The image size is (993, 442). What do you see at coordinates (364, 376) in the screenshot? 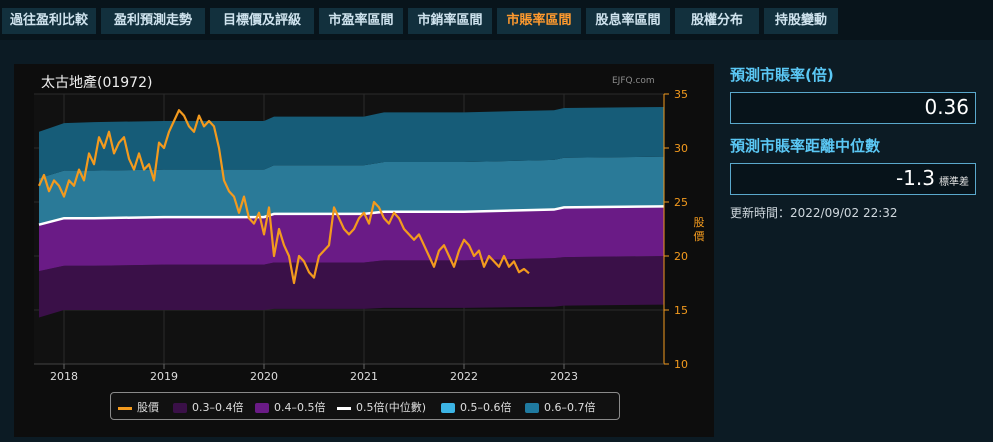
I see `x-tick-label: 2021` at bounding box center [364, 376].